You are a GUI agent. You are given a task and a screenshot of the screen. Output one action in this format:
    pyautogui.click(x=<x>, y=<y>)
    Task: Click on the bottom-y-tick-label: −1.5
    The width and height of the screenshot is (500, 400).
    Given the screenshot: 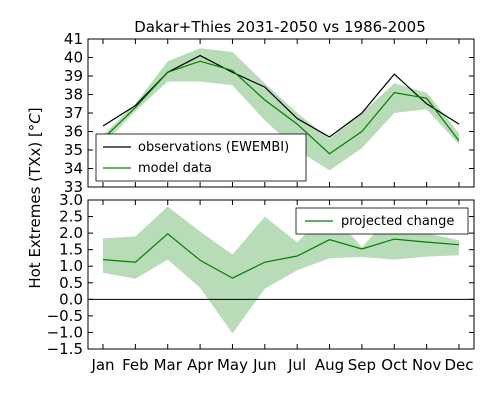 What is the action you would take?
    pyautogui.click(x=65, y=349)
    